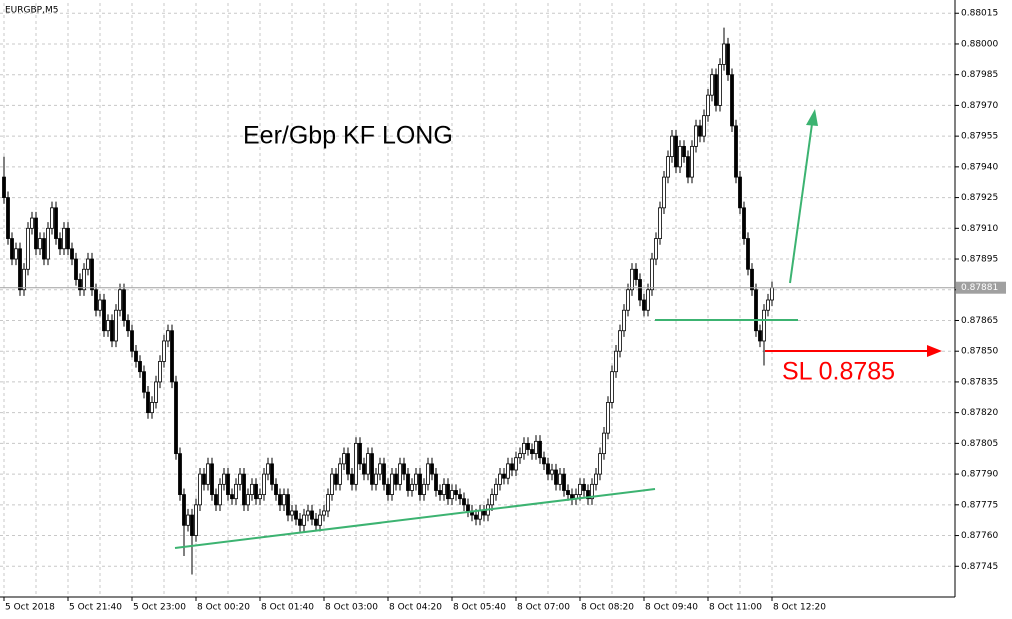  What do you see at coordinates (934, 351) in the screenshot?
I see `sl-arrow-head` at bounding box center [934, 351].